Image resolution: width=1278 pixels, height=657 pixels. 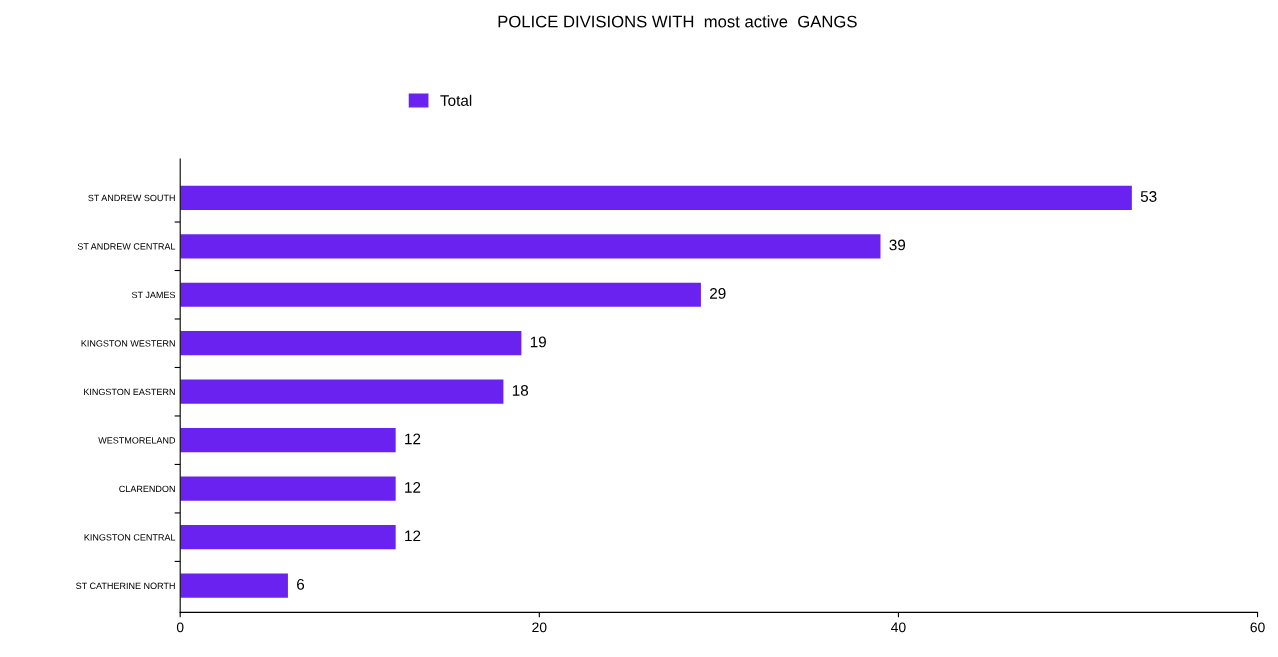 I want to click on y-tick-label: KINGSTON WESTERN, so click(x=128, y=343).